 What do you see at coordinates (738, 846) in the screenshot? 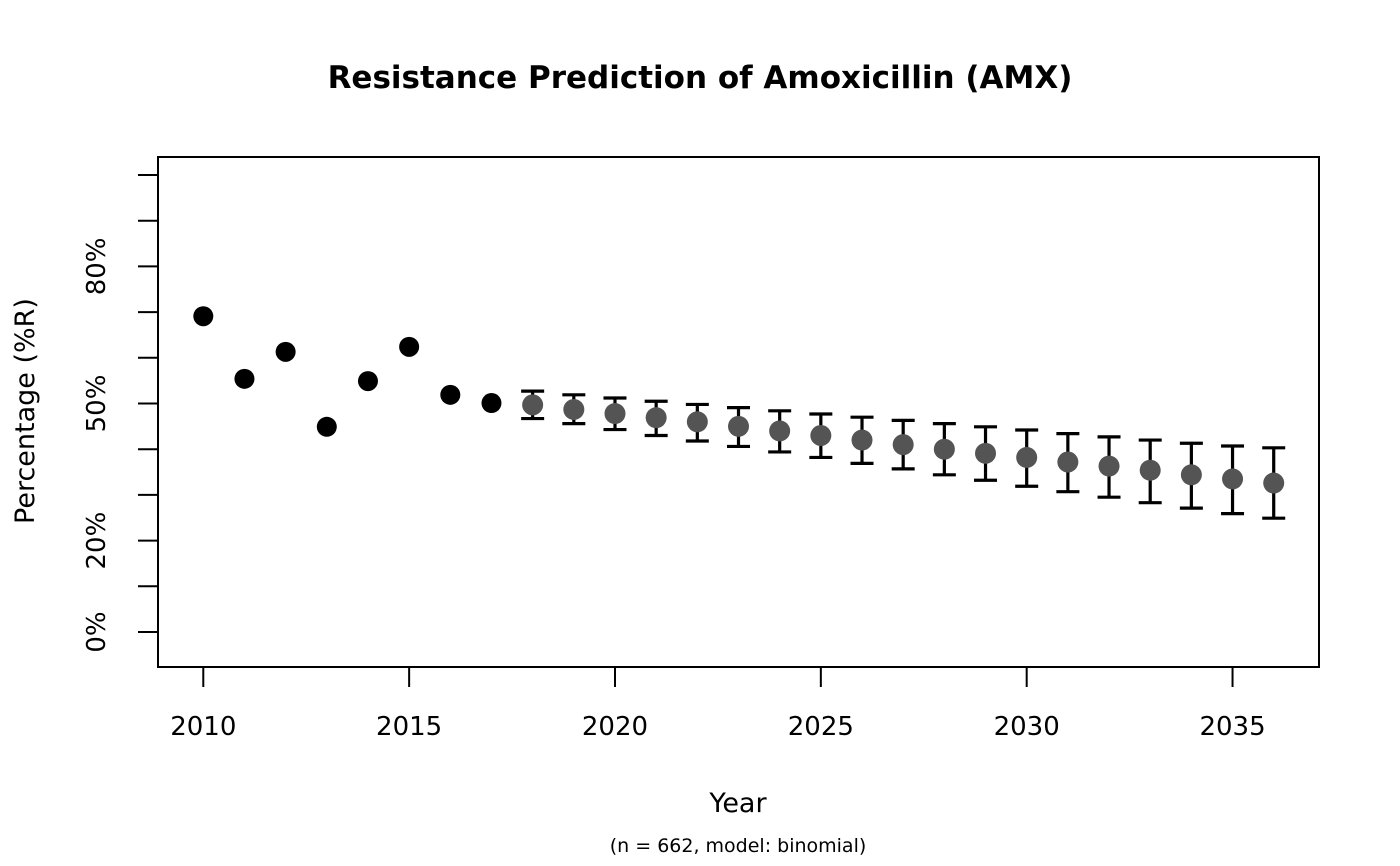
I see `x-axis-subtitle: (n = 662, model: binomial)` at bounding box center [738, 846].